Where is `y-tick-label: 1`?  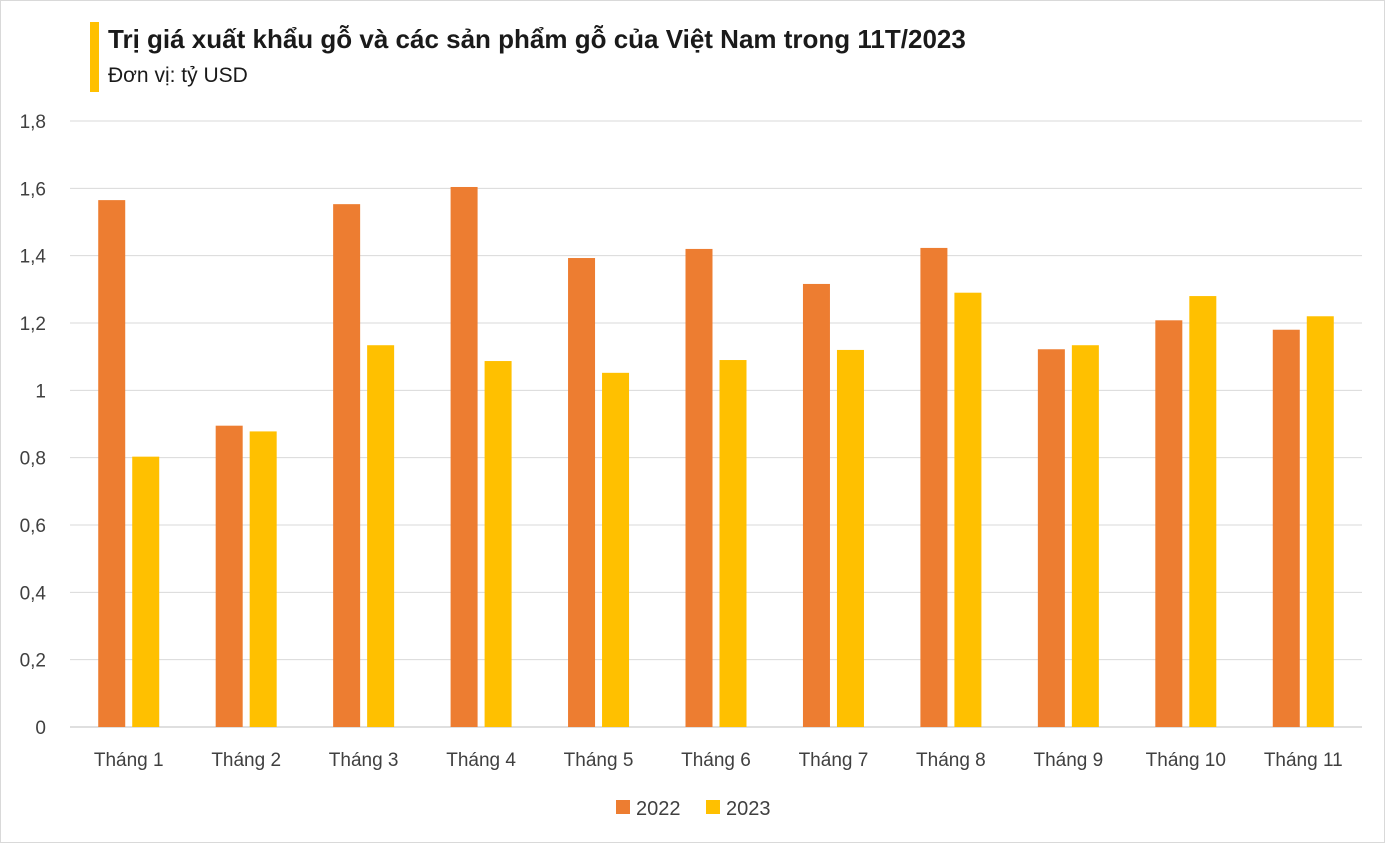
y-tick-label: 1 is located at coordinates (40, 391).